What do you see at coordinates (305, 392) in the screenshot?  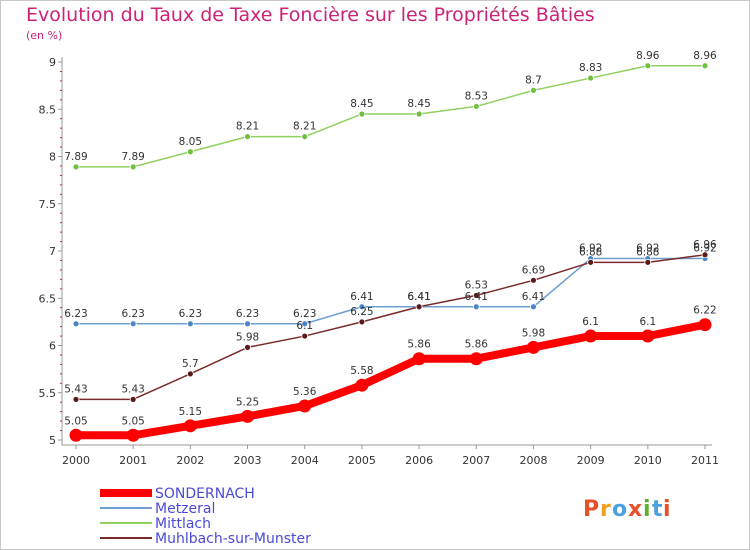 I see `data-label: 5.36` at bounding box center [305, 392].